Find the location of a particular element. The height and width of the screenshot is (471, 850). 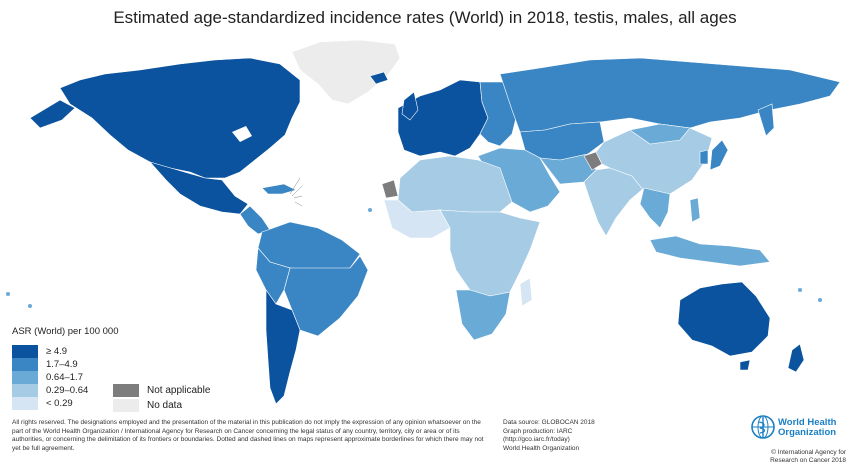

copyright-line: © International Agency for is located at coordinates (808, 452).